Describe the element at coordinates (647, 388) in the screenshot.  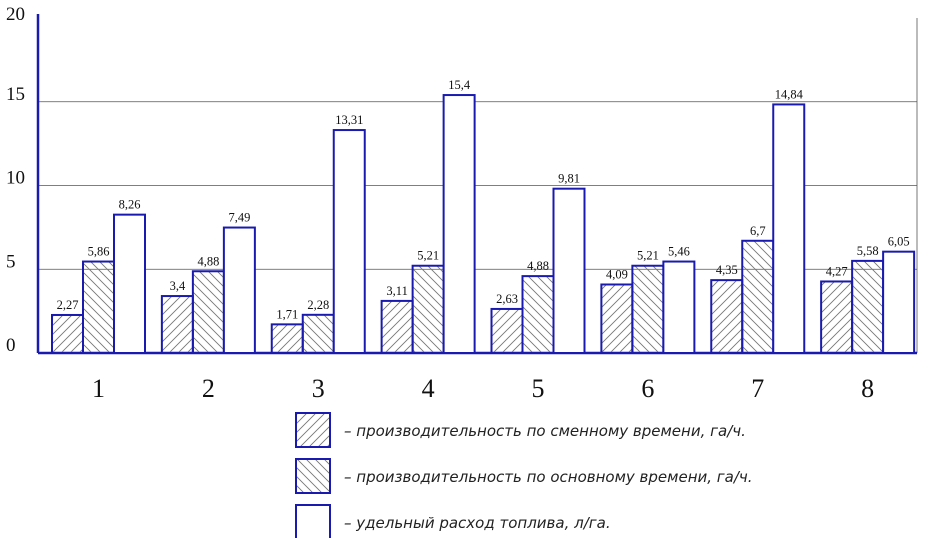
I see `x-tick-label: 6` at that location.